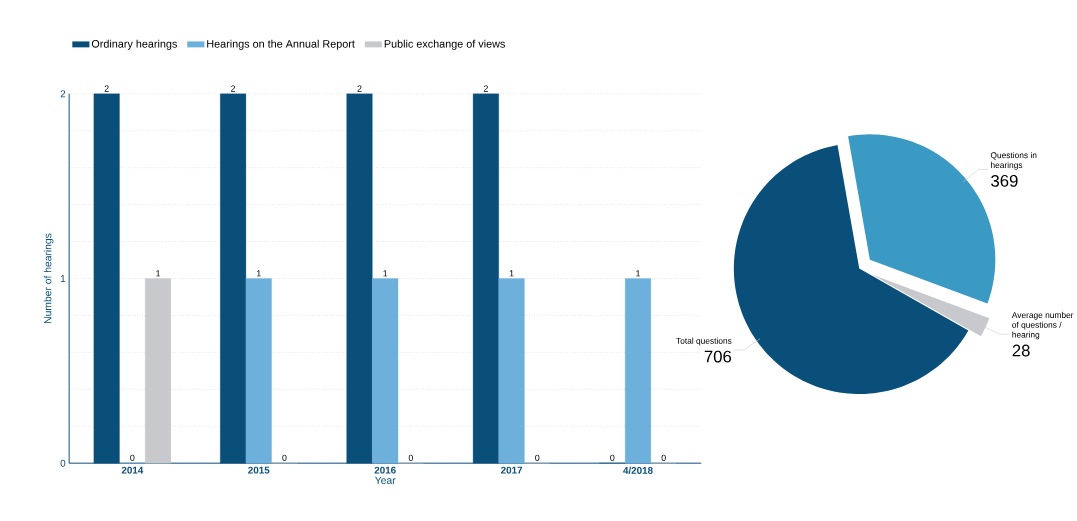 Image resolution: width=1077 pixels, height=521 pixels. What do you see at coordinates (704, 341) in the screenshot?
I see `slice-label: Total questions` at bounding box center [704, 341].